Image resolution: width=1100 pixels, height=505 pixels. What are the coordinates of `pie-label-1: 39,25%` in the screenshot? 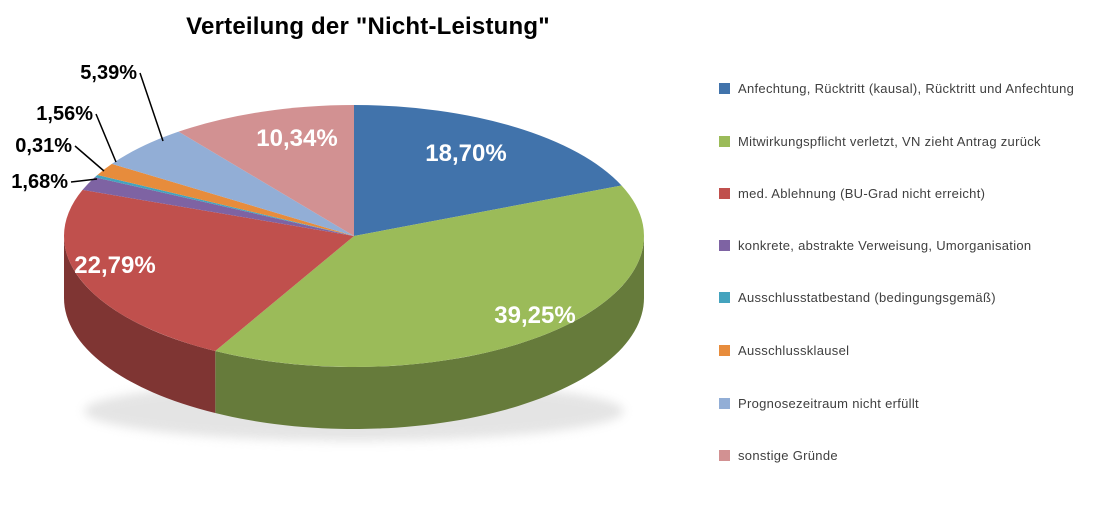 It's located at (534, 315).